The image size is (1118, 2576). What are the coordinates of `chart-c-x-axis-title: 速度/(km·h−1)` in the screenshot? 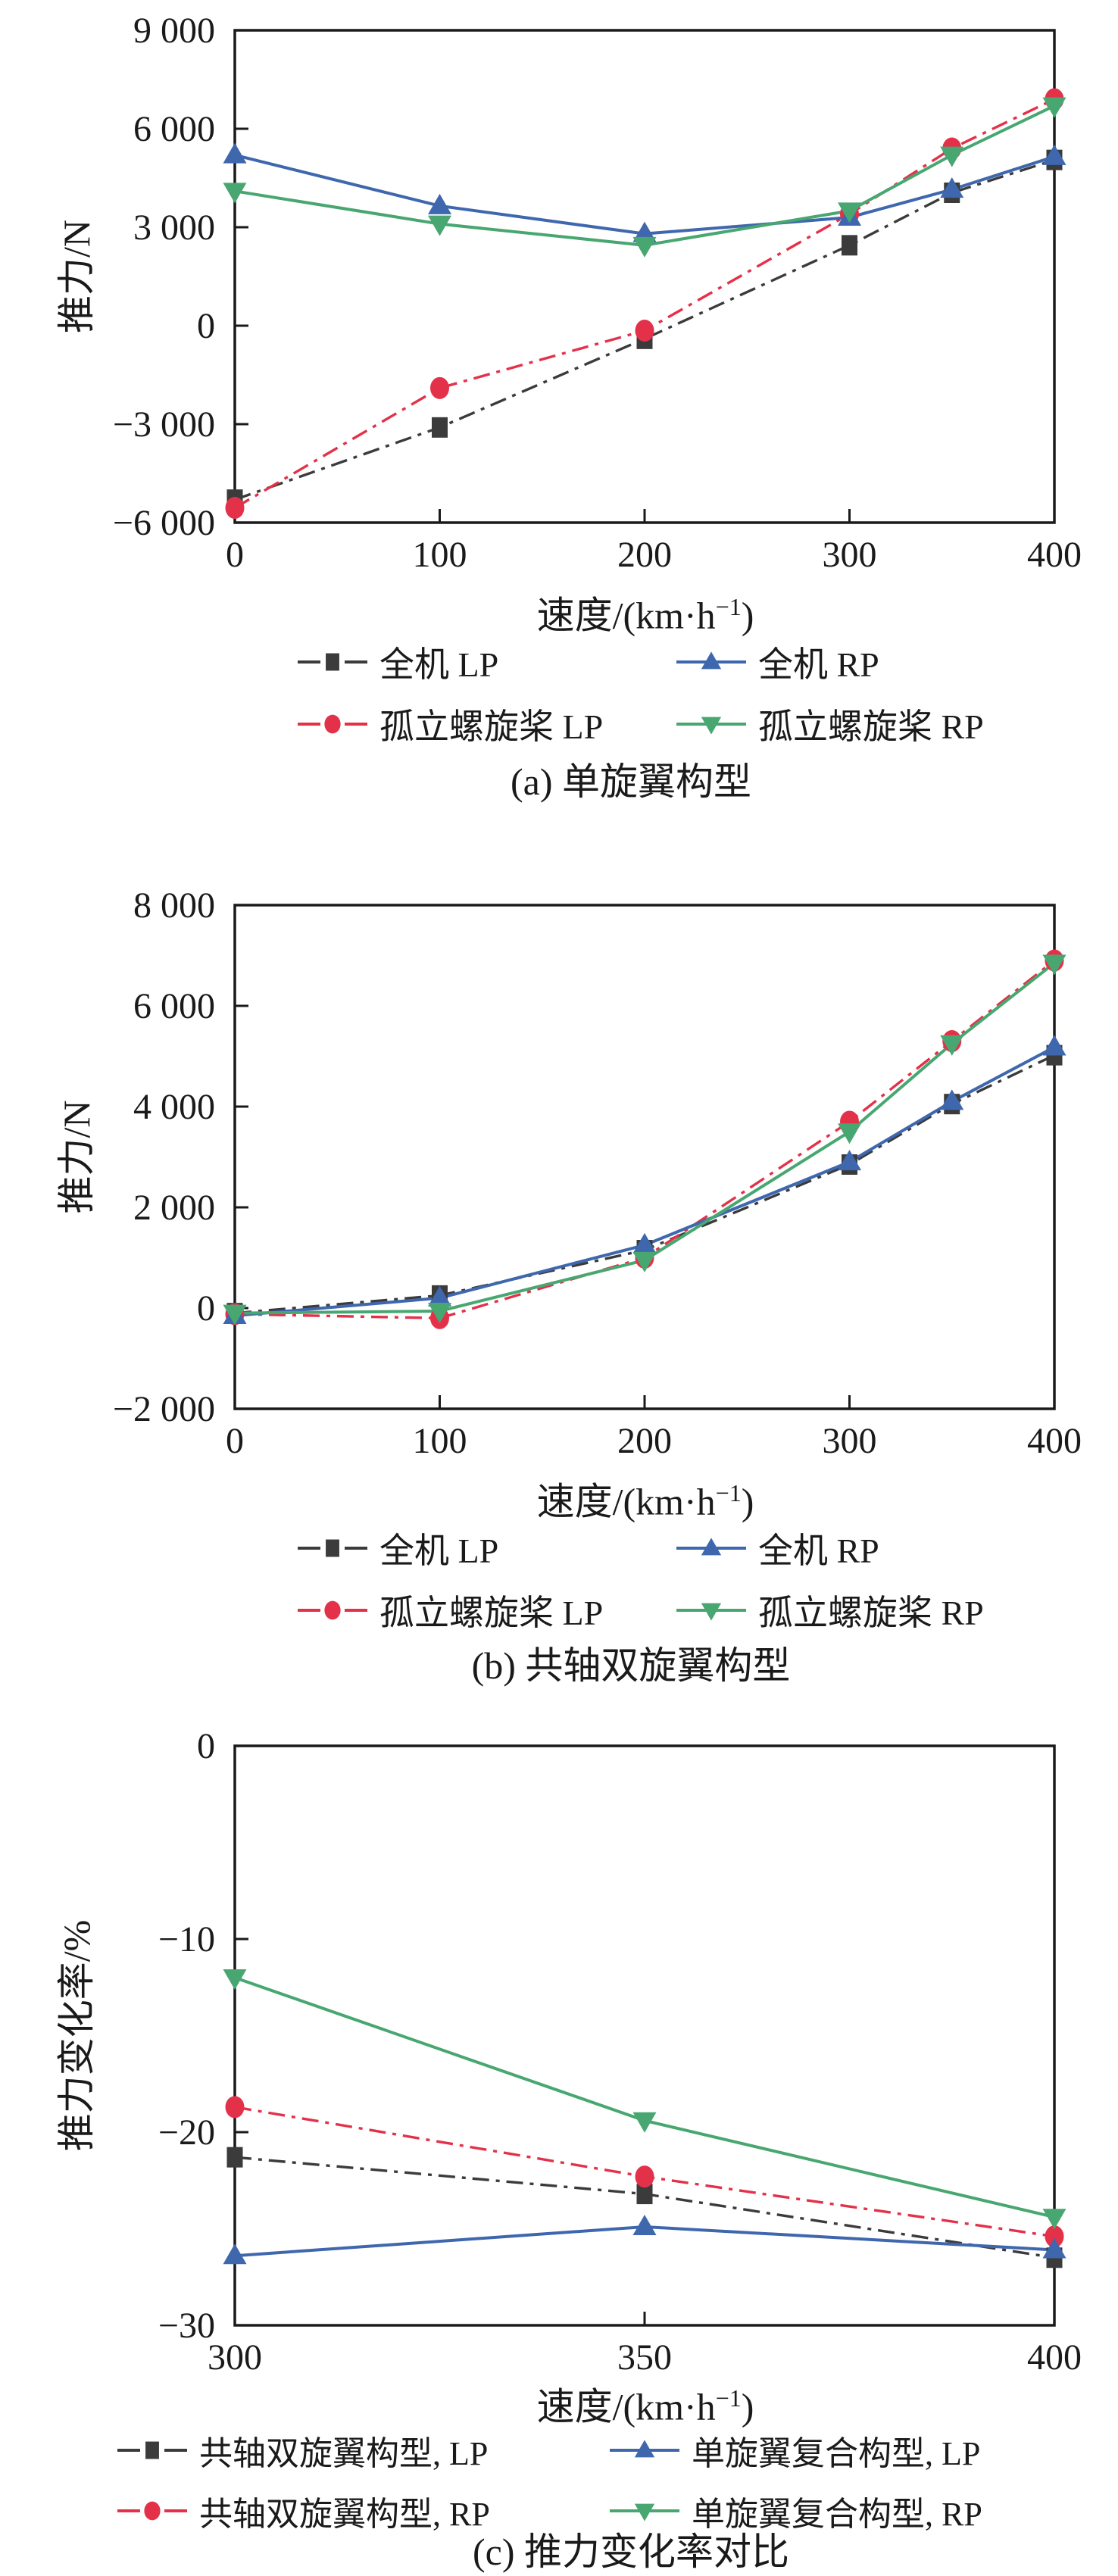 It's located at (602, 2402).